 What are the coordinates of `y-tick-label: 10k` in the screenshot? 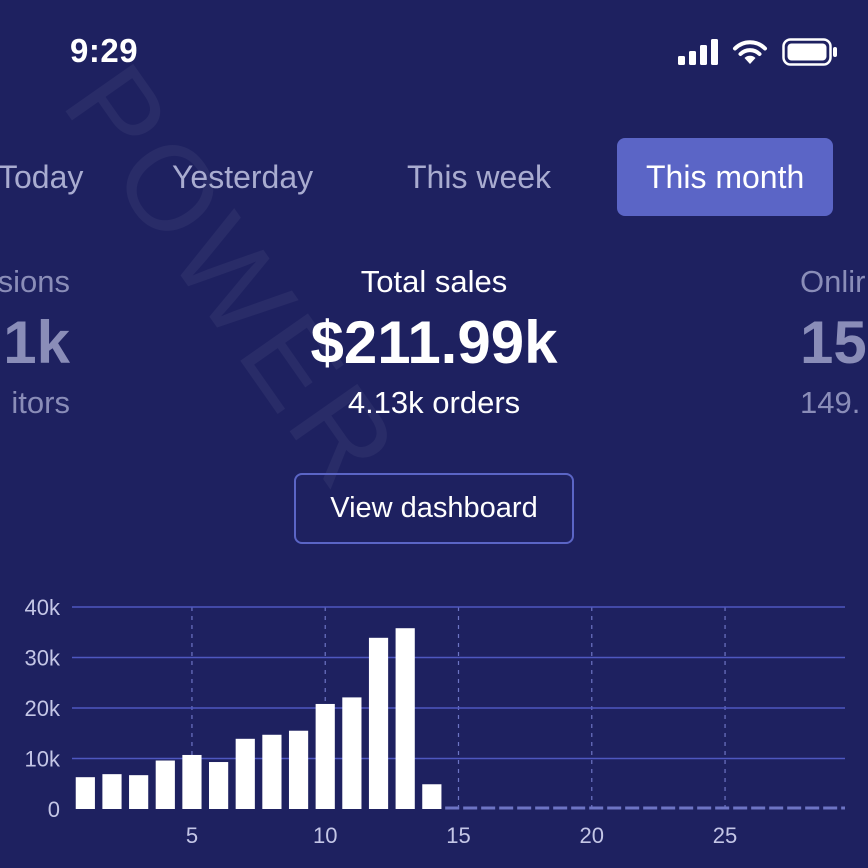 It's located at (43, 759).